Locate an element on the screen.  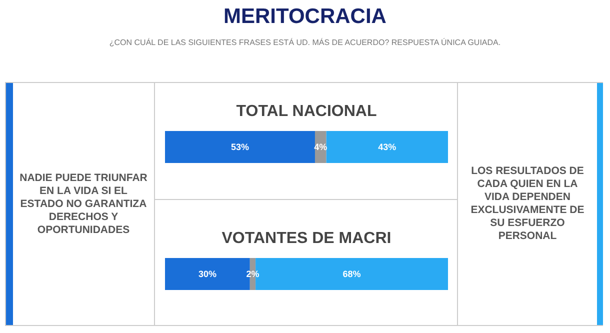
text: LOS RESULTADOS DE CADA QUIEN EN LA VIDA DEPENDEN EXCLUSIVAMENTE DE SU ESFUERZO PERSONAL is located at coordinates (528, 204).